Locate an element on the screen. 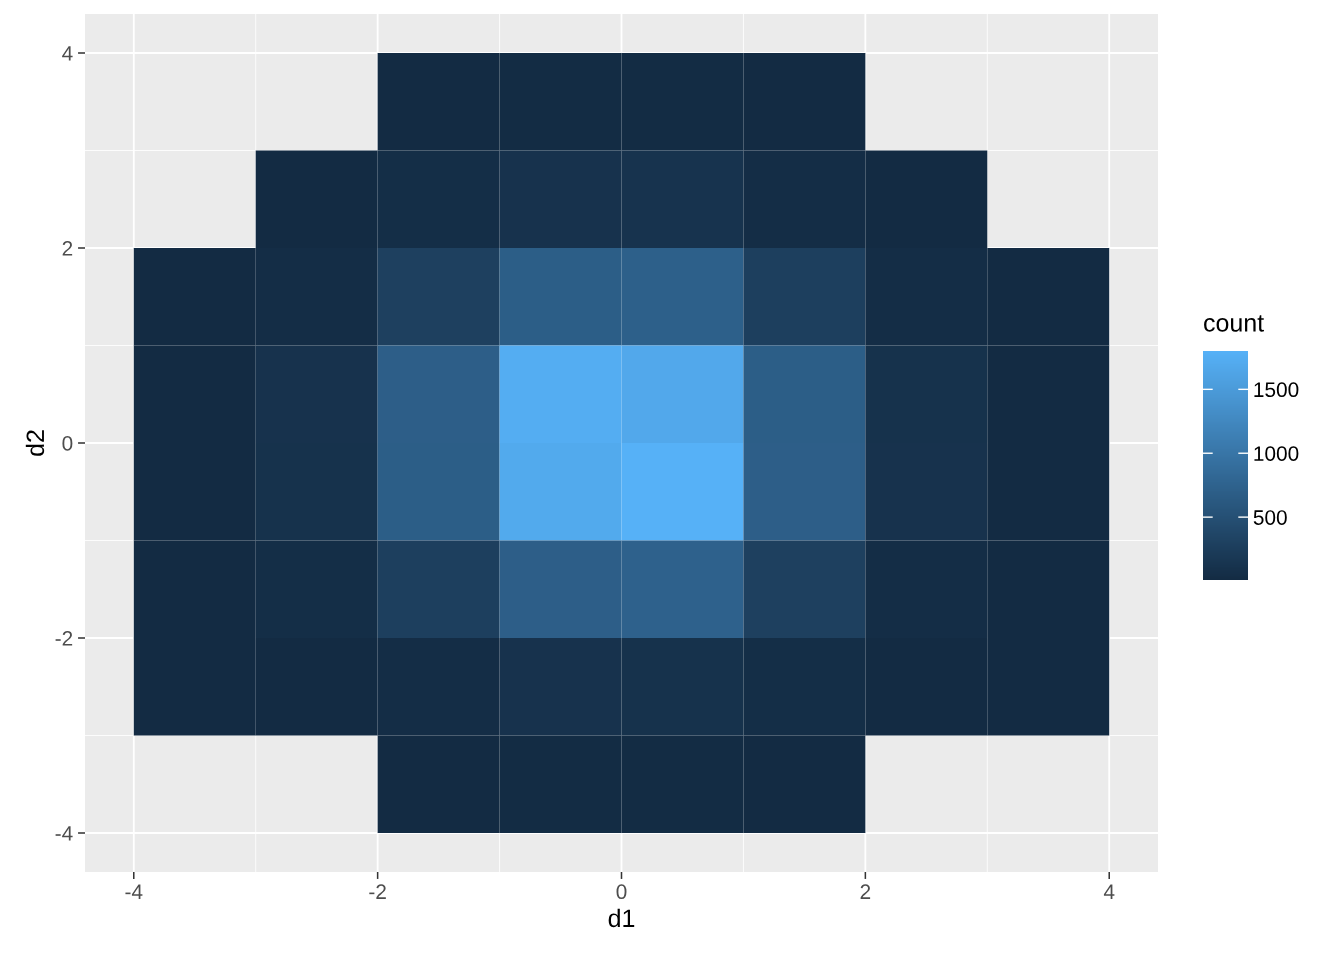 The image size is (1344, 960). color-bar-label: 500 is located at coordinates (1270, 517).